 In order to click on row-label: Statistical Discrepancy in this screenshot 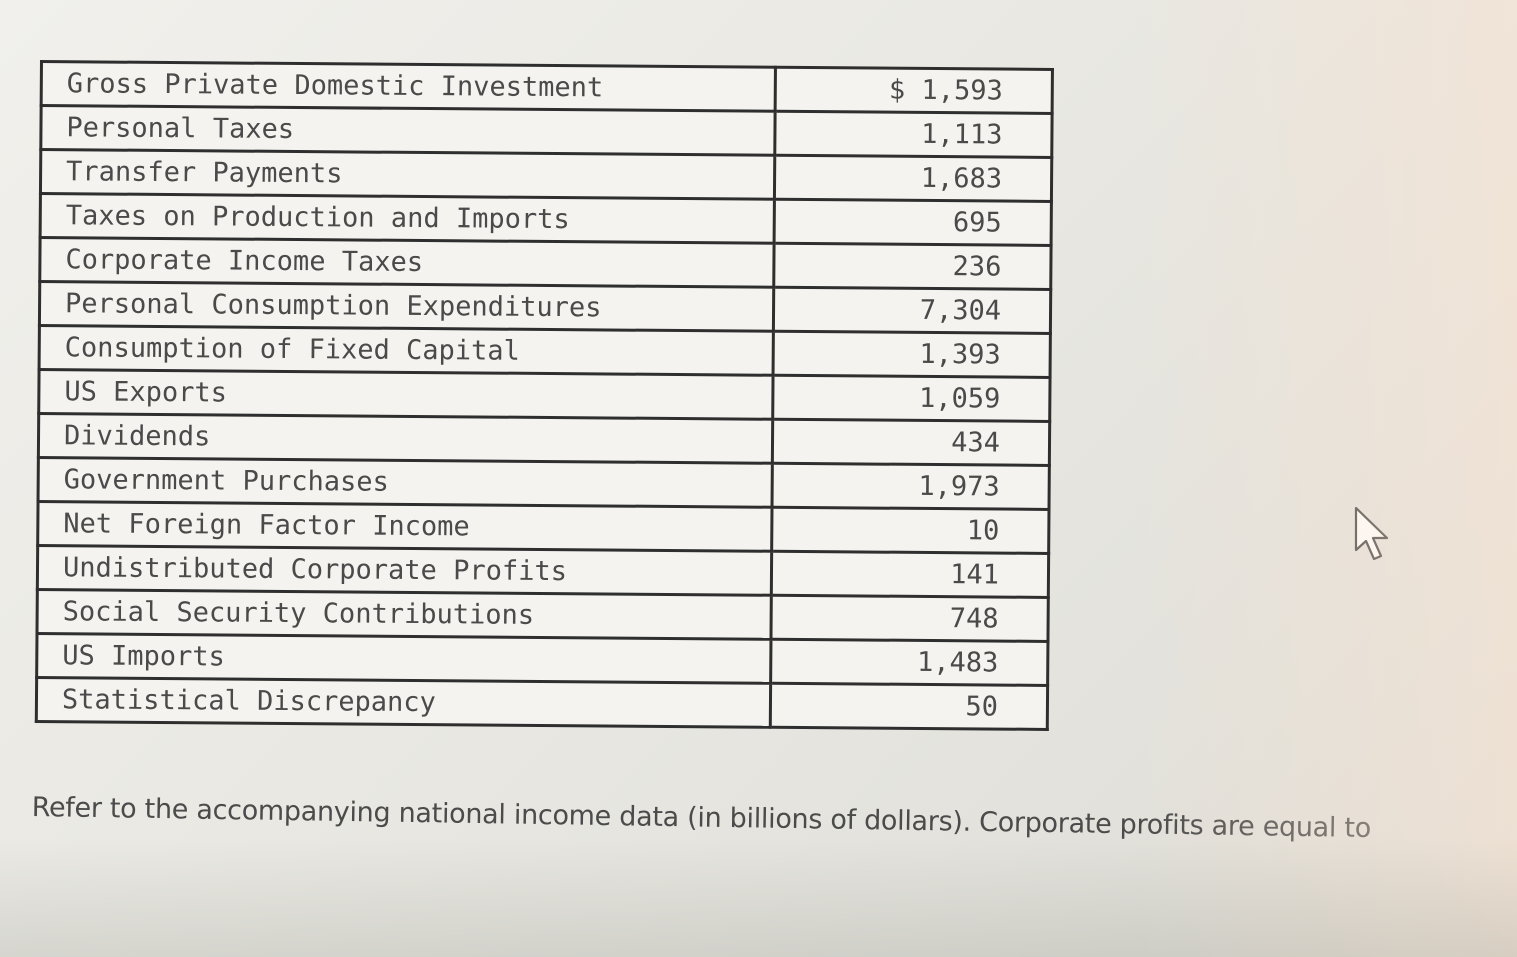, I will do `click(403, 702)`.